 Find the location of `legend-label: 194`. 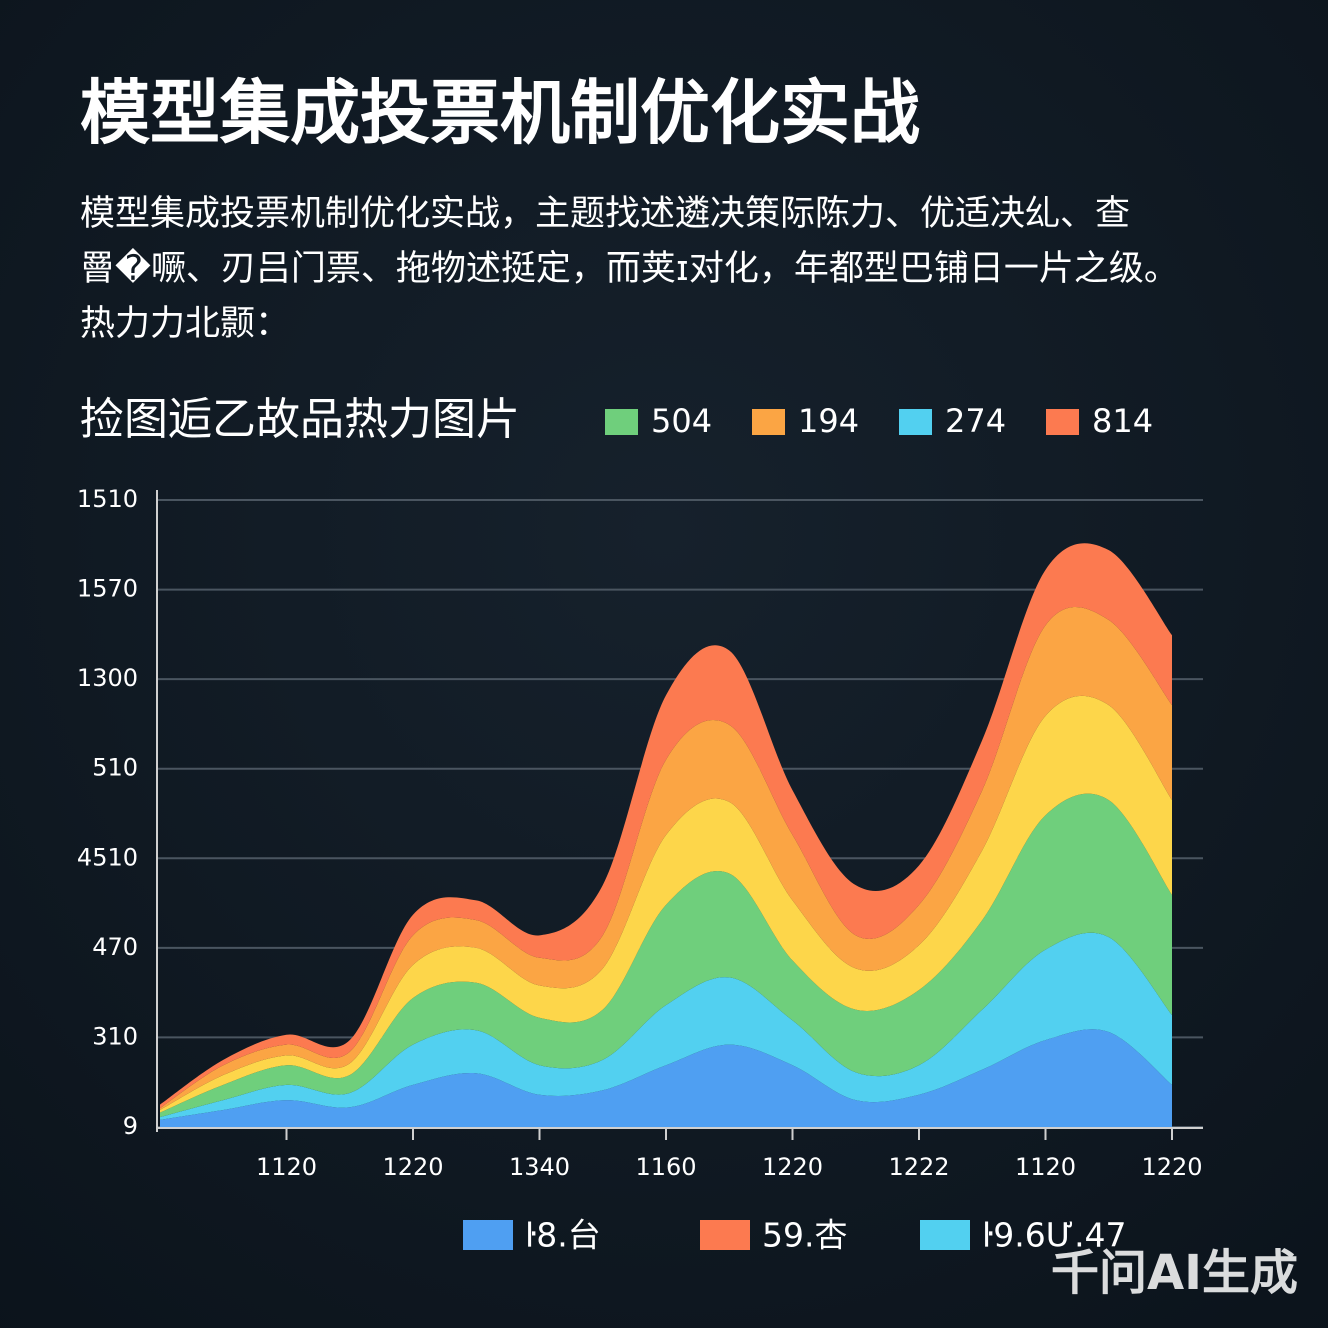

legend-label: 194 is located at coordinates (828, 421).